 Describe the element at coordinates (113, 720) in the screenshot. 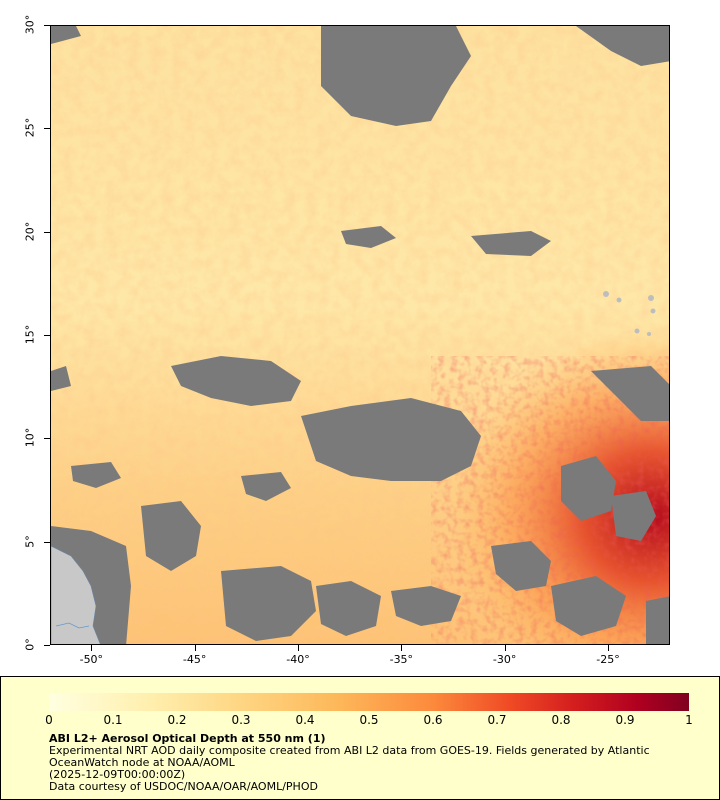

I see `colorbar-tick-label: 0.1` at that location.